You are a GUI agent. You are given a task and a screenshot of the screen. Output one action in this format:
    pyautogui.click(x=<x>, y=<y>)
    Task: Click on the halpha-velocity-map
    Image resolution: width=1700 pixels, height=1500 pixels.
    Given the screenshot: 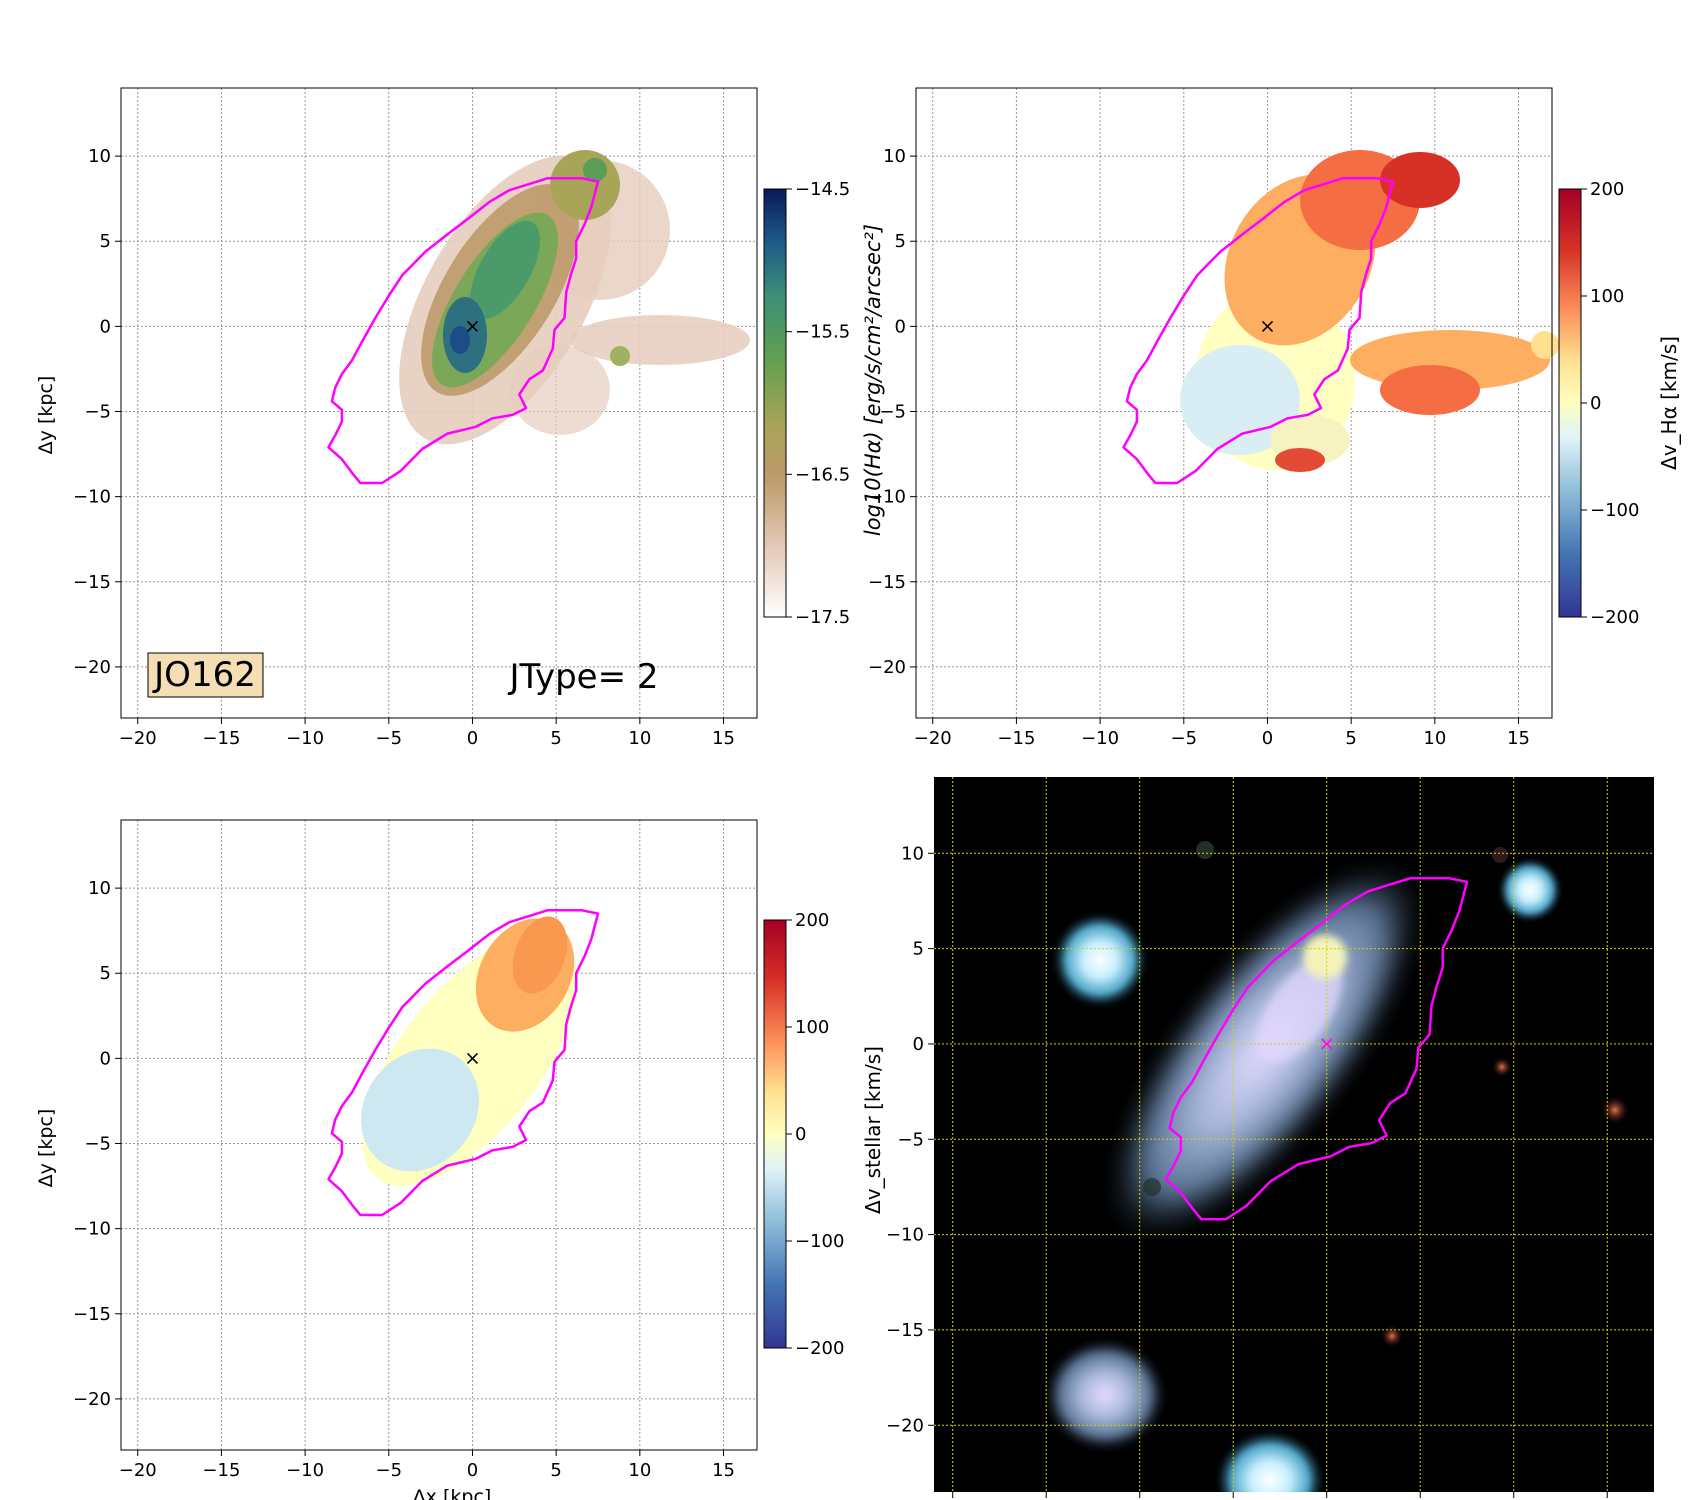 What is the action you would take?
    pyautogui.click(x=1369, y=311)
    